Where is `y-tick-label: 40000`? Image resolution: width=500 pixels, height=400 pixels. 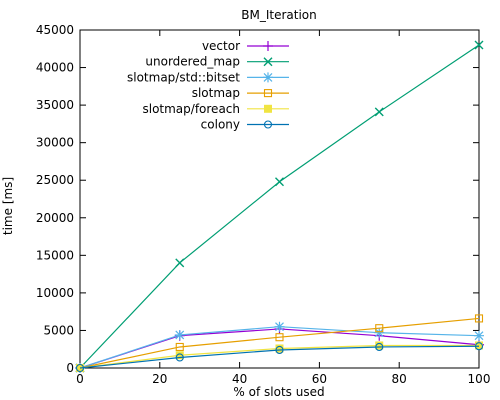
y-tick-label: 40000 is located at coordinates (55, 68).